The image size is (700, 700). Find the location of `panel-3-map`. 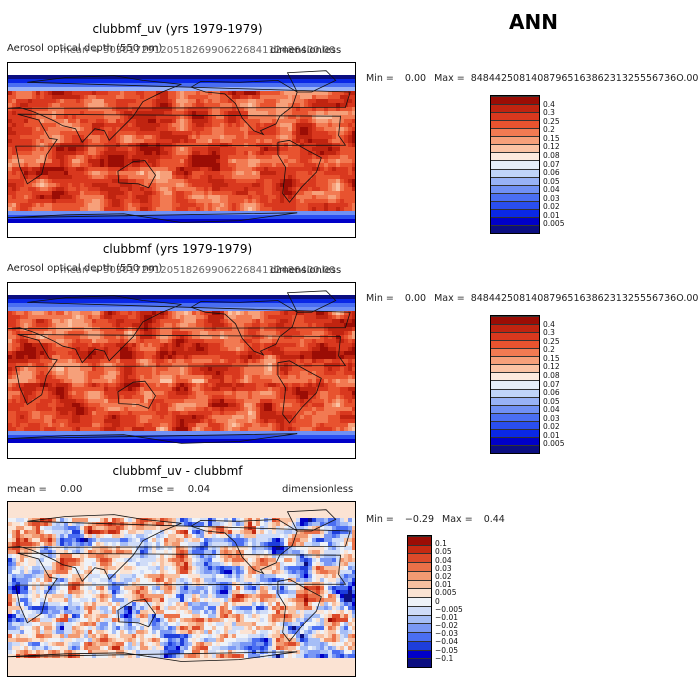

panel-3-map is located at coordinates (181, 589).